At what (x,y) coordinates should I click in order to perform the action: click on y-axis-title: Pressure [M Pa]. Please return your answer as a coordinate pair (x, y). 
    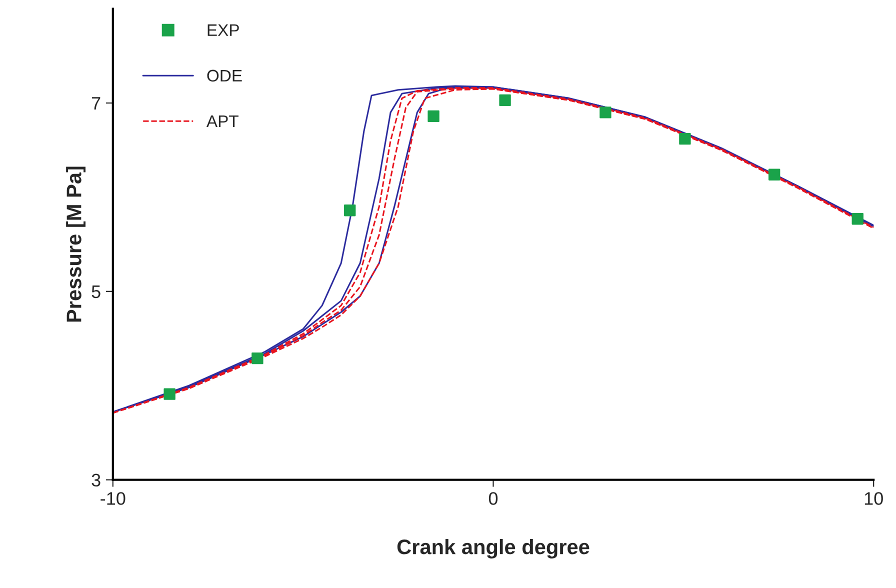
    Looking at the image, I should click on (76, 244).